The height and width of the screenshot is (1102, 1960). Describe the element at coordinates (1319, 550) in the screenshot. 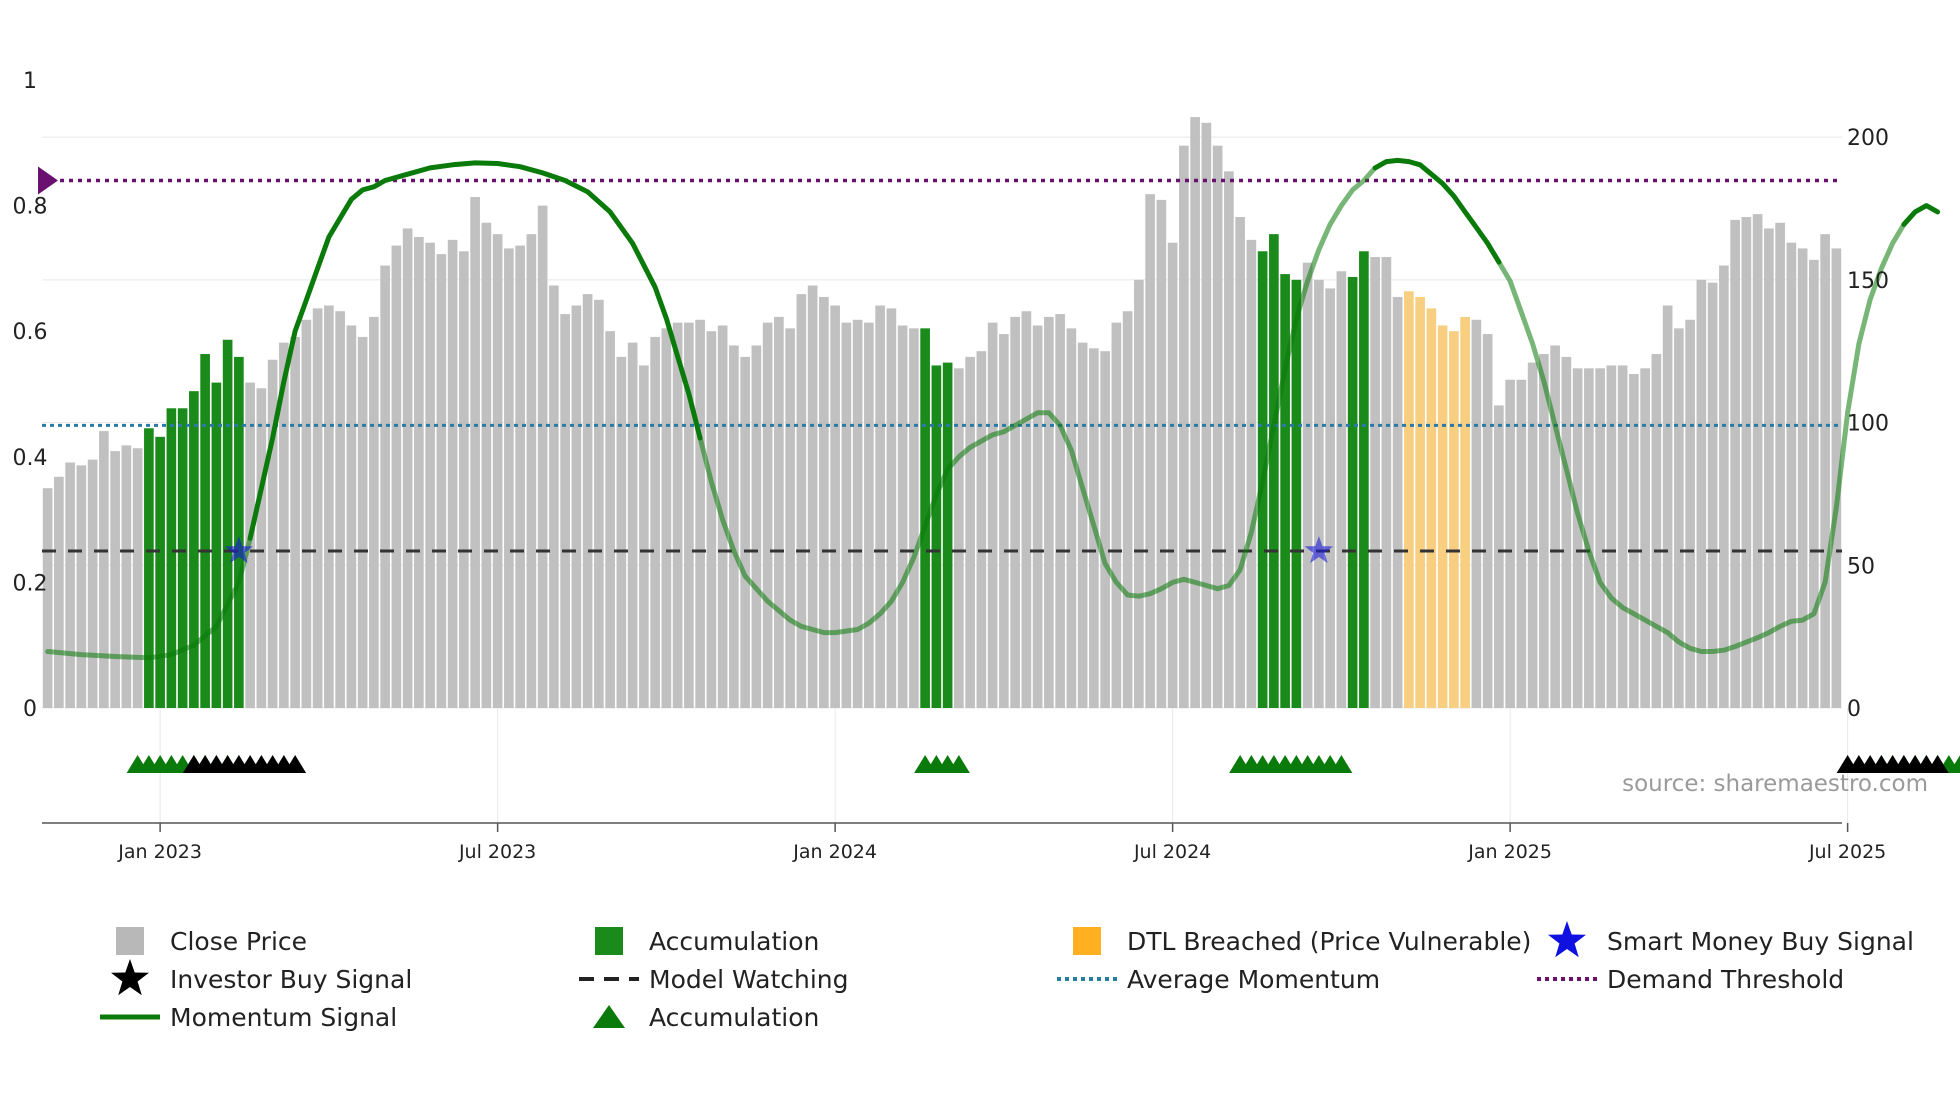

I see `smart-money-star` at that location.